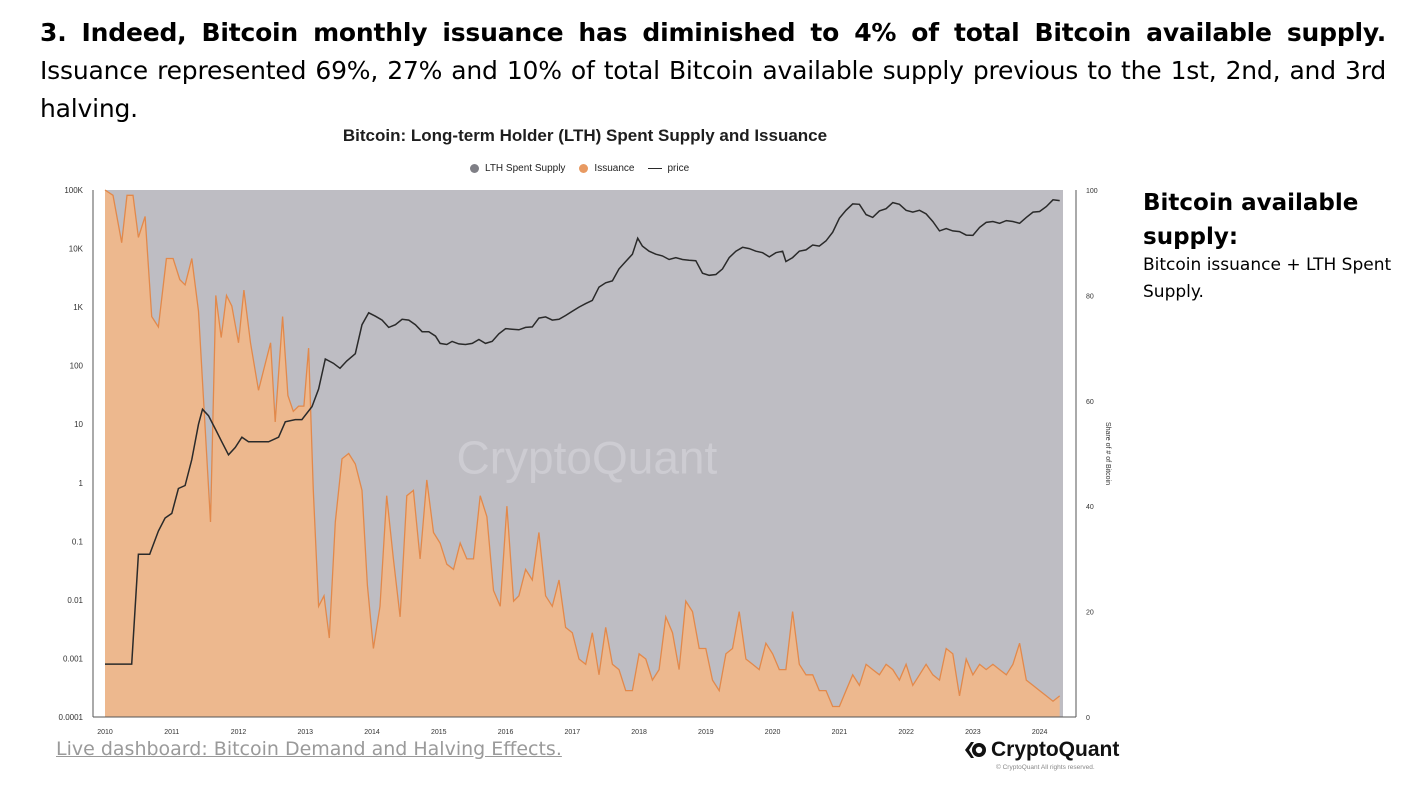  What do you see at coordinates (305, 732) in the screenshot?
I see `x-tick-label-3: 2013` at bounding box center [305, 732].